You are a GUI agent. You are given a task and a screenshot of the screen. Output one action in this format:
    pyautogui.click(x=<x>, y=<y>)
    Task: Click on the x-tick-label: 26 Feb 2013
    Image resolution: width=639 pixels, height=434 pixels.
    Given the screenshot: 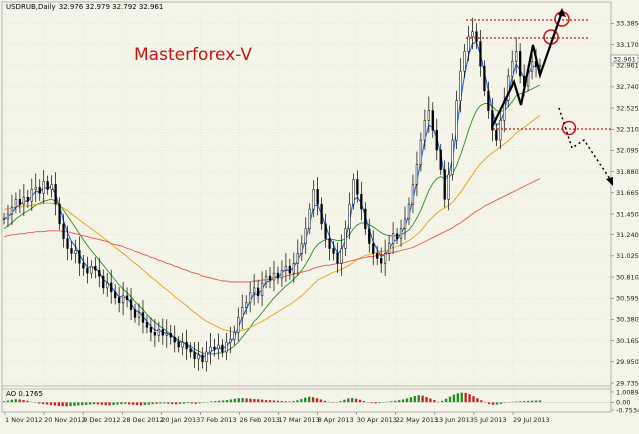 What is the action you would take?
    pyautogui.click(x=259, y=420)
    